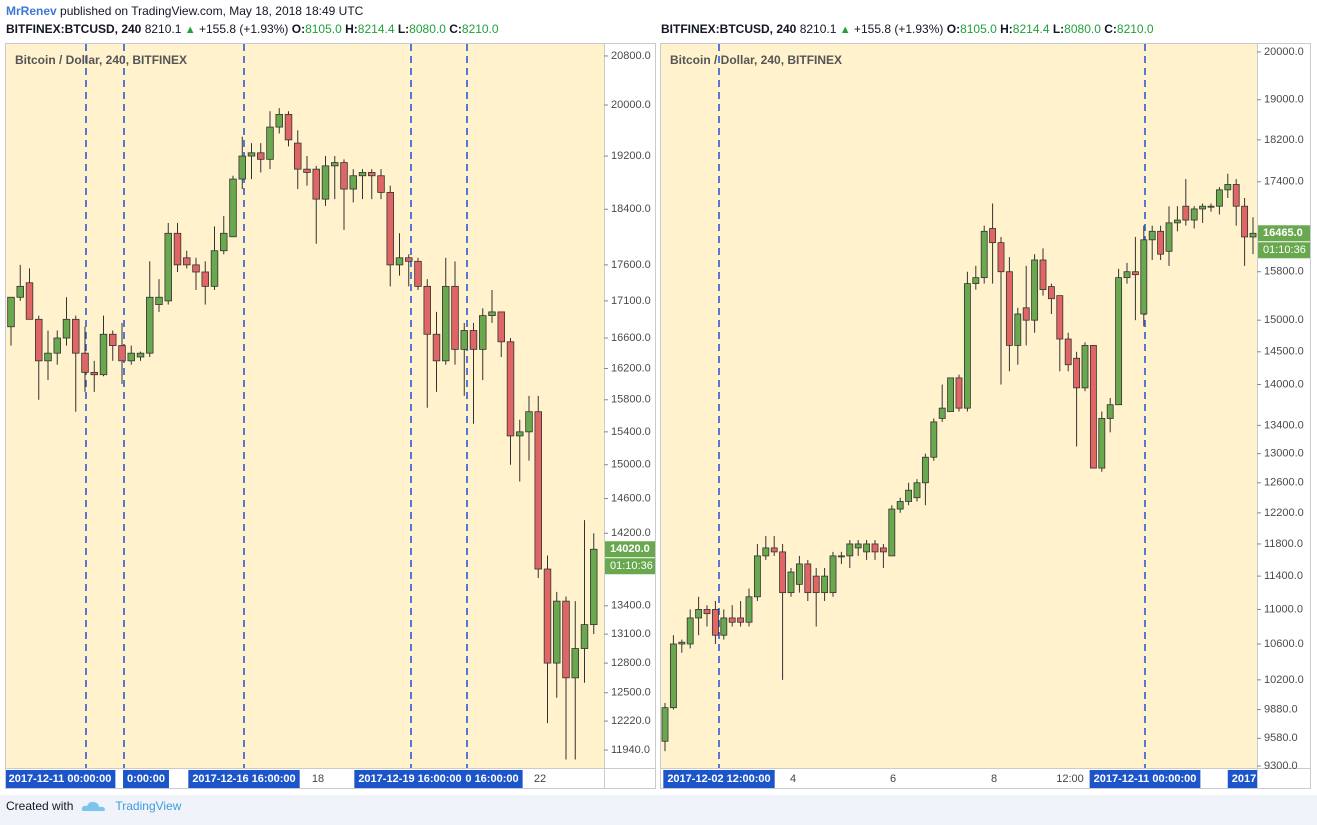 The image size is (1317, 825). What do you see at coordinates (1284, 233) in the screenshot?
I see `last-price-box` at bounding box center [1284, 233].